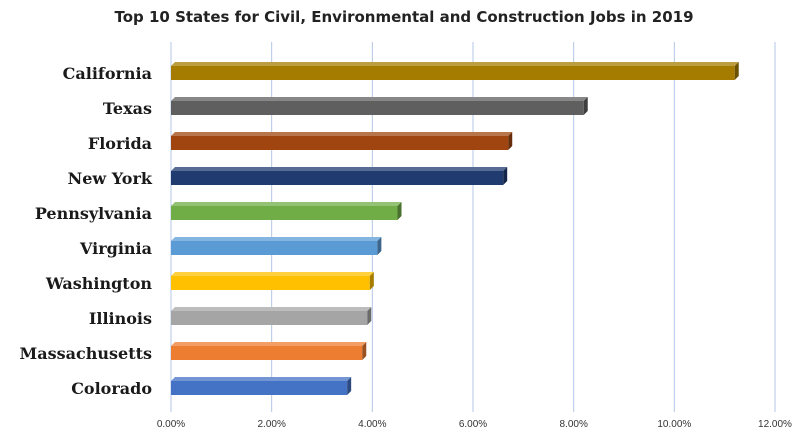  Describe the element at coordinates (120, 143) in the screenshot. I see `category-label: Florida` at that location.